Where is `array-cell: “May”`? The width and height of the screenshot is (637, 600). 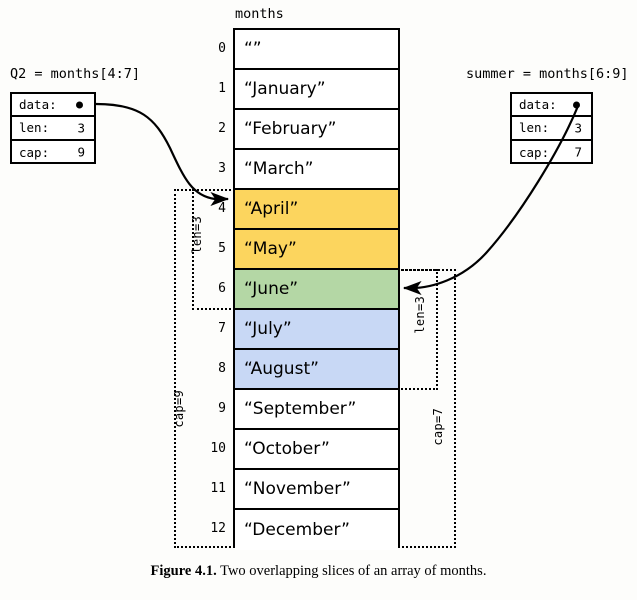 array-cell: “May” is located at coordinates (316, 250).